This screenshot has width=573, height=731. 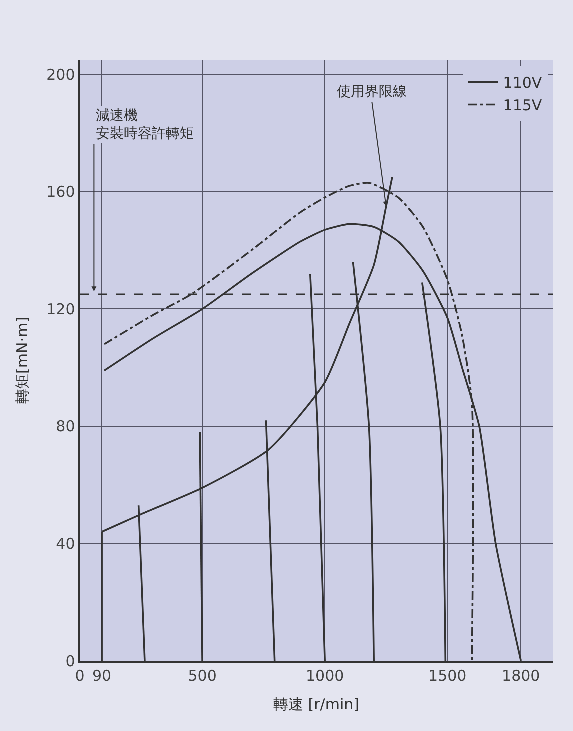 I want to click on x-tick-label: 500, so click(x=202, y=675).